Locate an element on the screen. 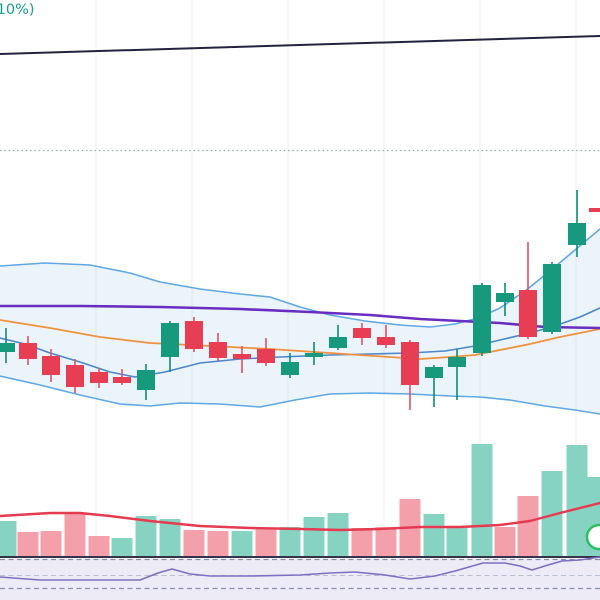 The height and width of the screenshot is (600, 600). sma-purple-line is located at coordinates (300, 317).